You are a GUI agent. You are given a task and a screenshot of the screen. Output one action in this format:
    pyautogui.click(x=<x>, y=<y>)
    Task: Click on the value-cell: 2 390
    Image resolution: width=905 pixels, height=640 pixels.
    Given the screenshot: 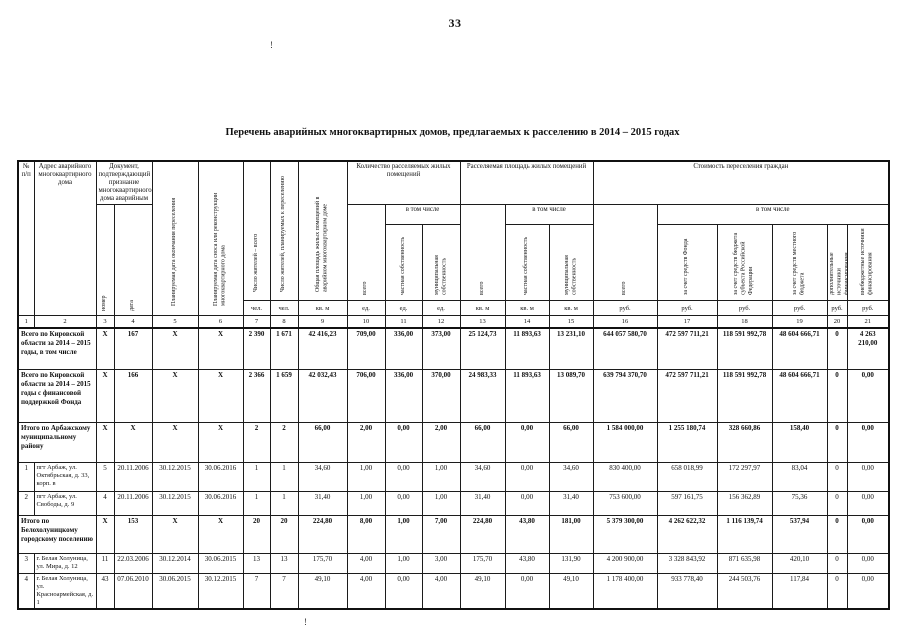 What is the action you would take?
    pyautogui.click(x=256, y=348)
    